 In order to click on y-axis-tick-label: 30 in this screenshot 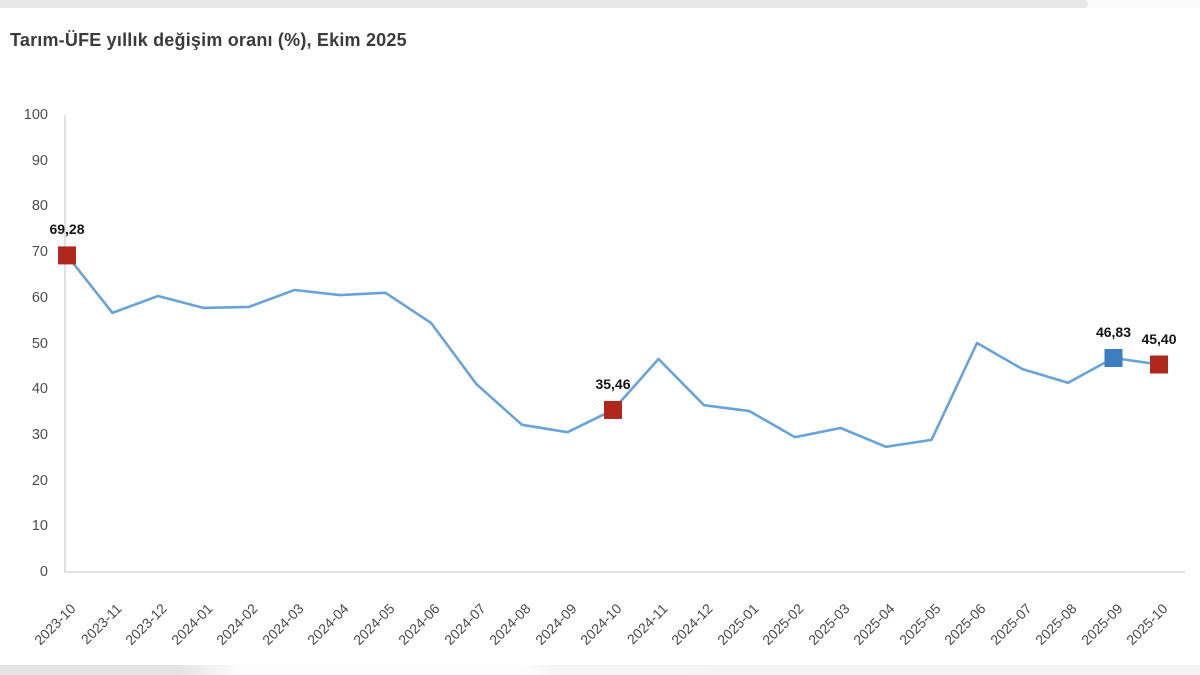, I will do `click(39, 434)`.